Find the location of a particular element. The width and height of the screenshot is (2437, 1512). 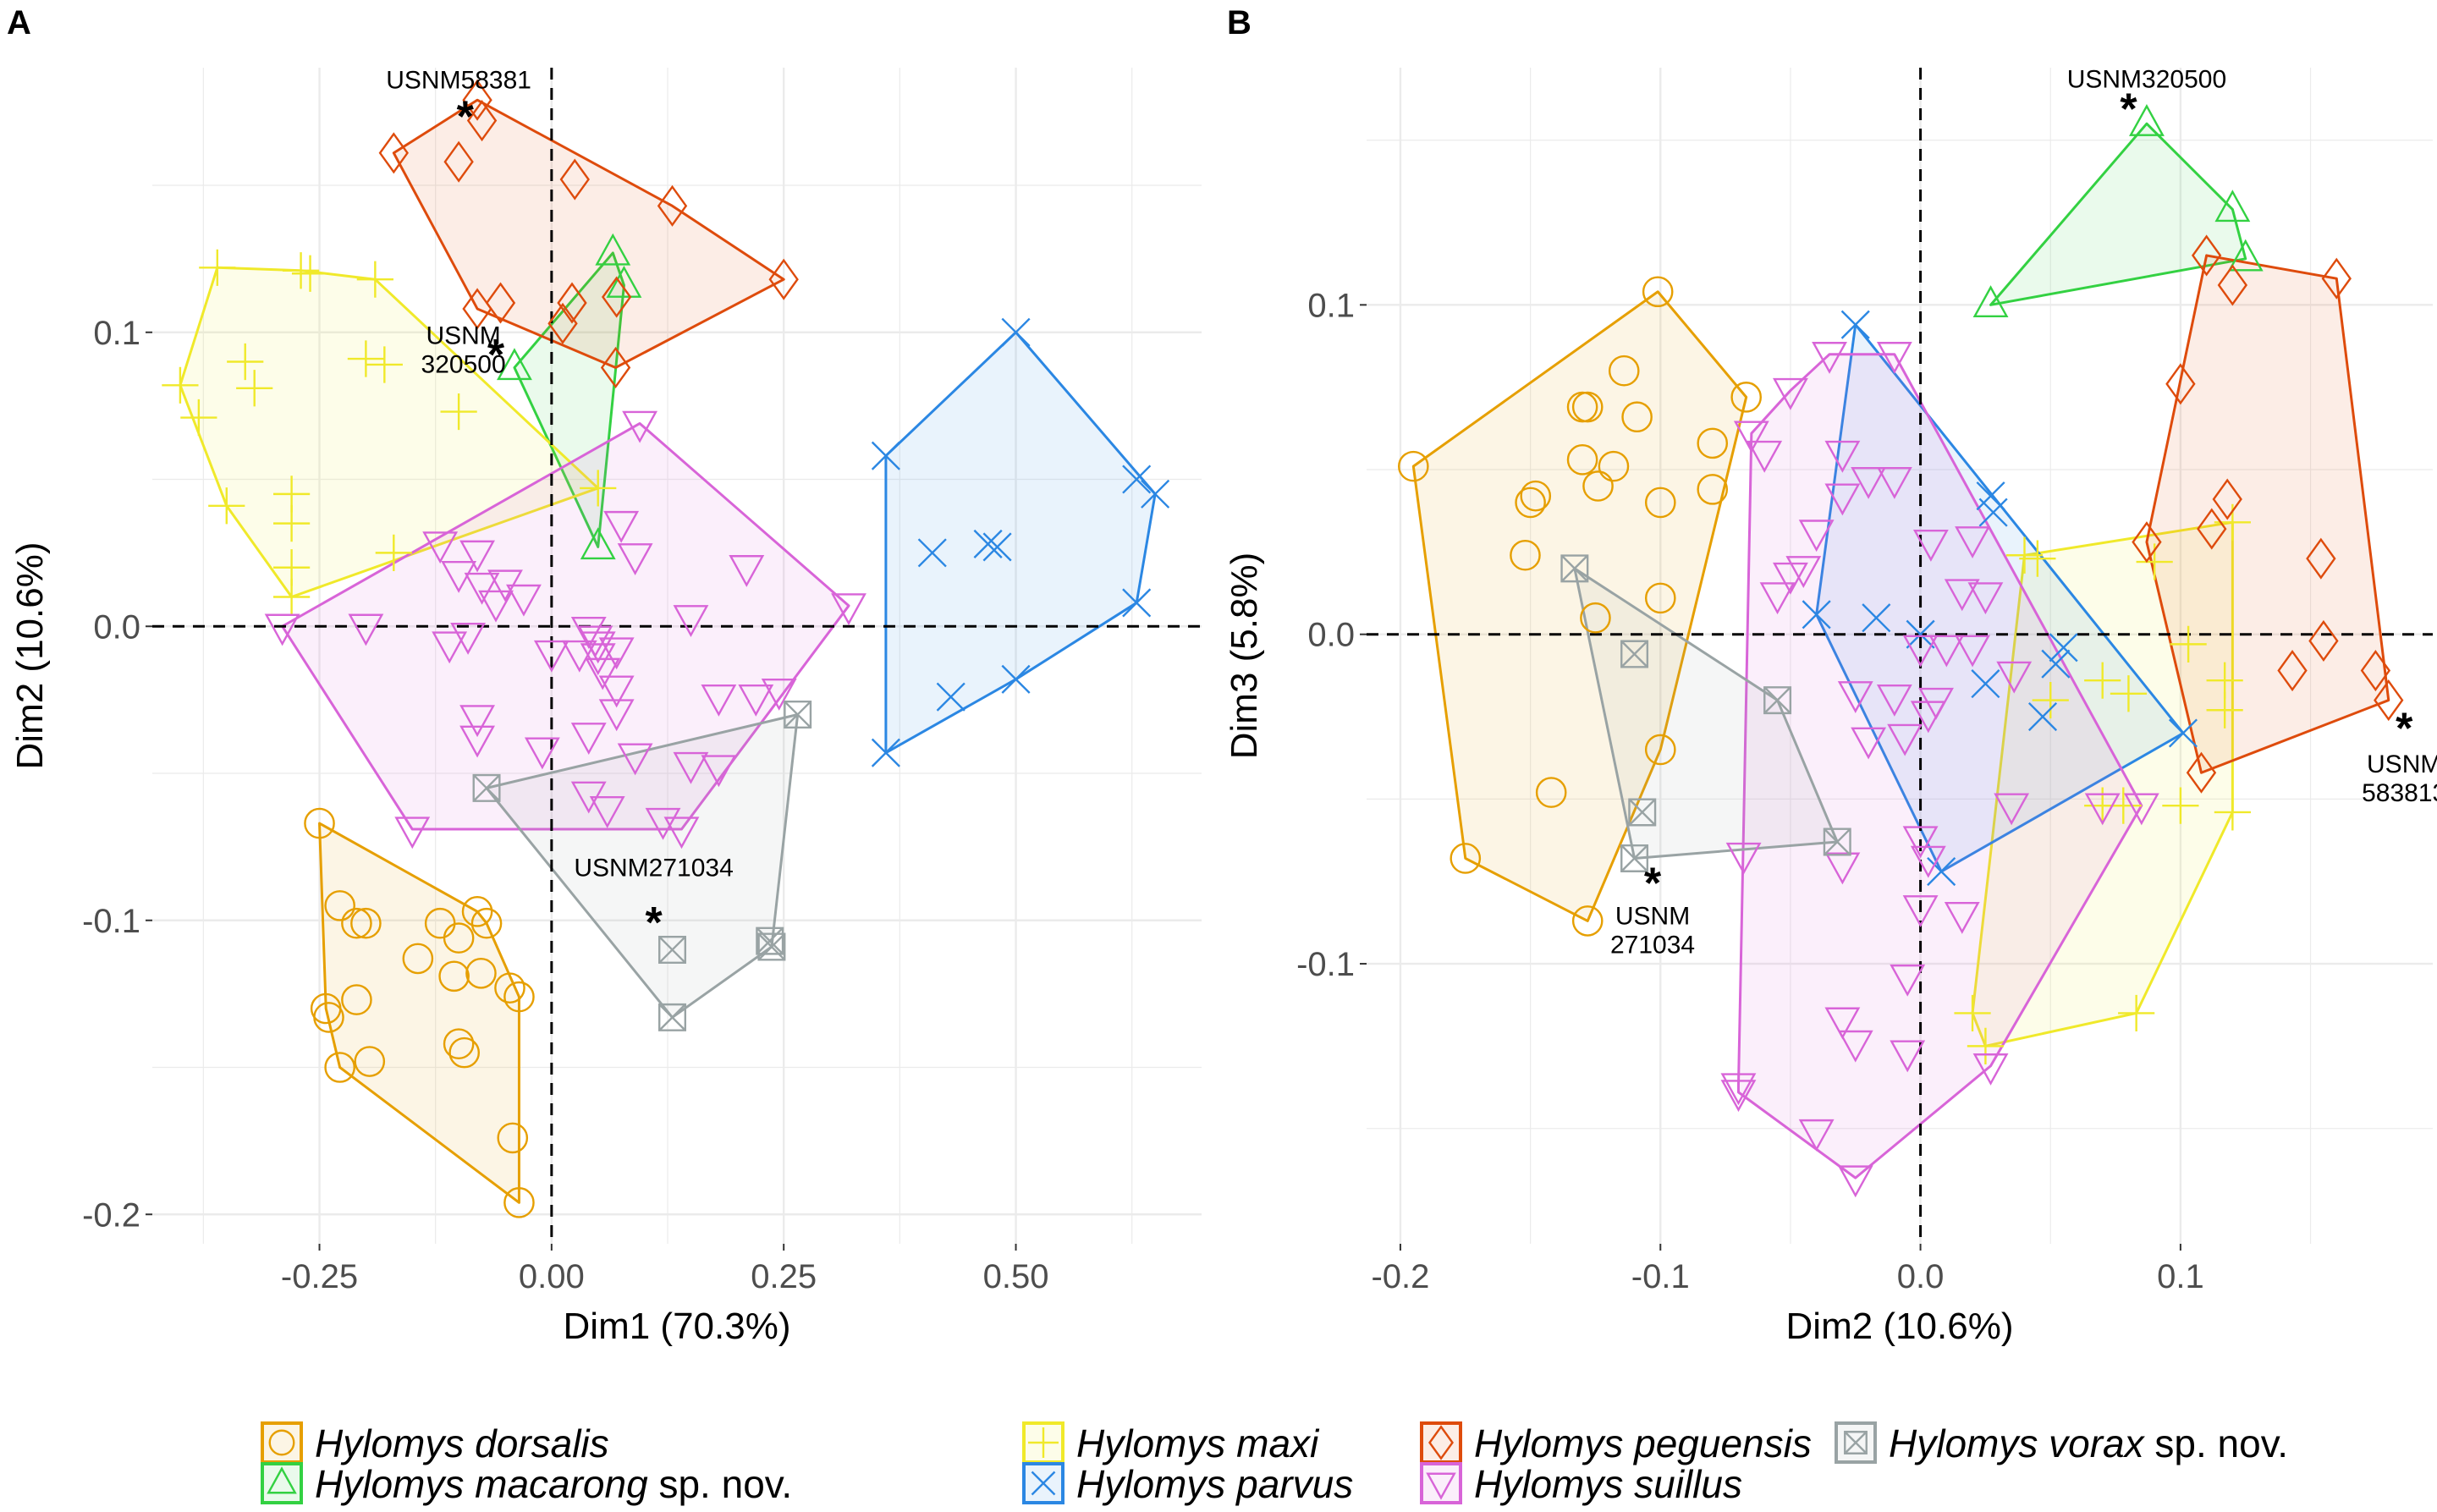

panel-label: B is located at coordinates (1239, 22).